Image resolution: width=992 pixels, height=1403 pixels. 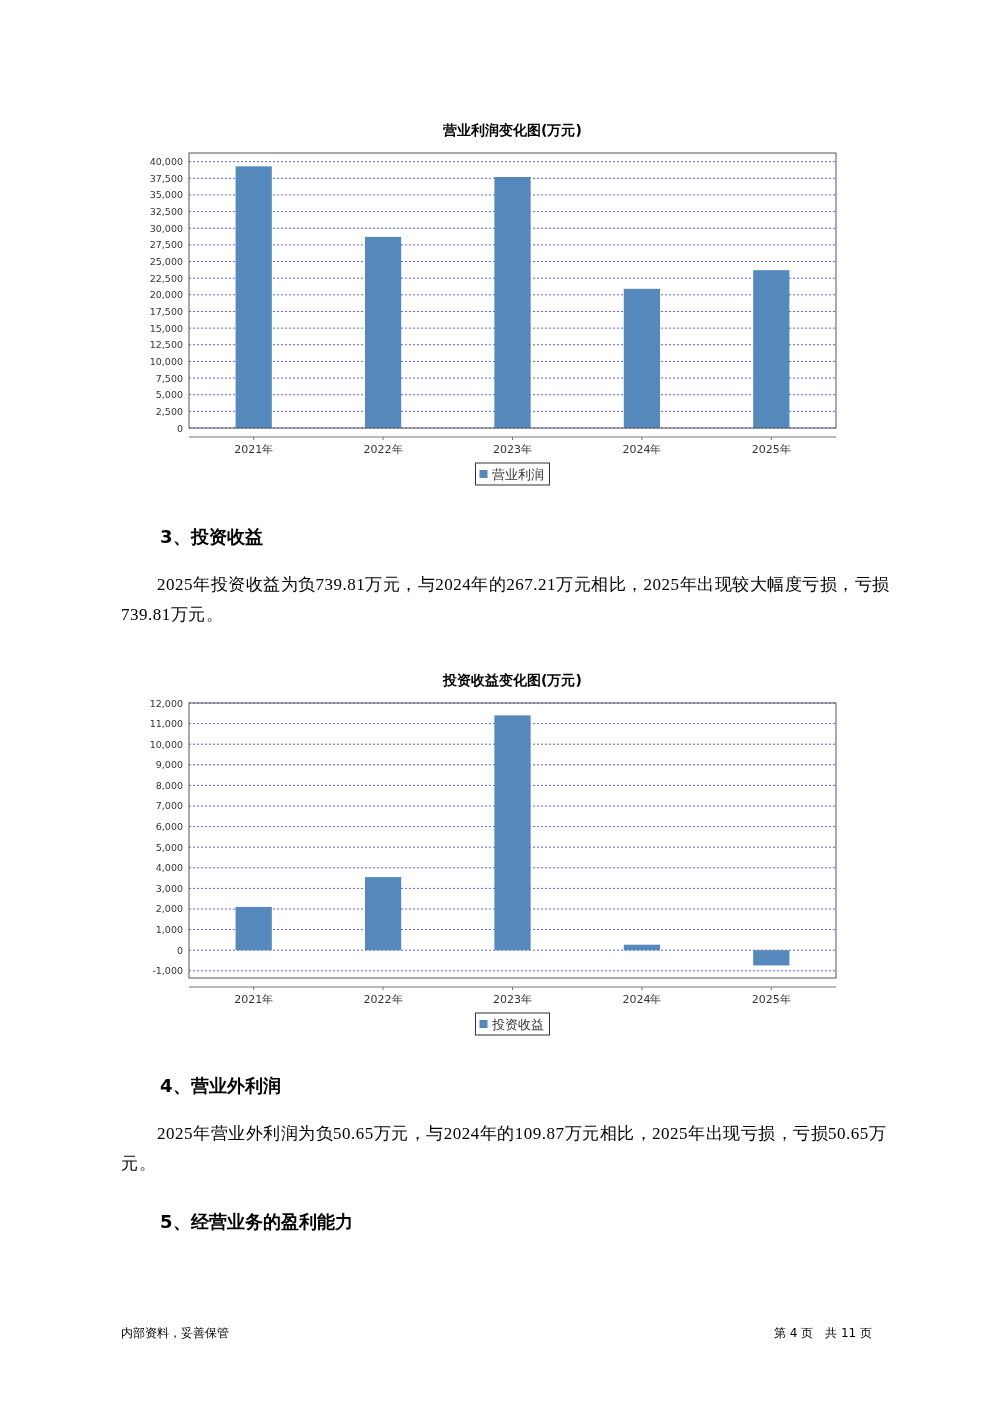 What do you see at coordinates (166, 703) in the screenshot?
I see `y-tick-label: 12,000` at bounding box center [166, 703].